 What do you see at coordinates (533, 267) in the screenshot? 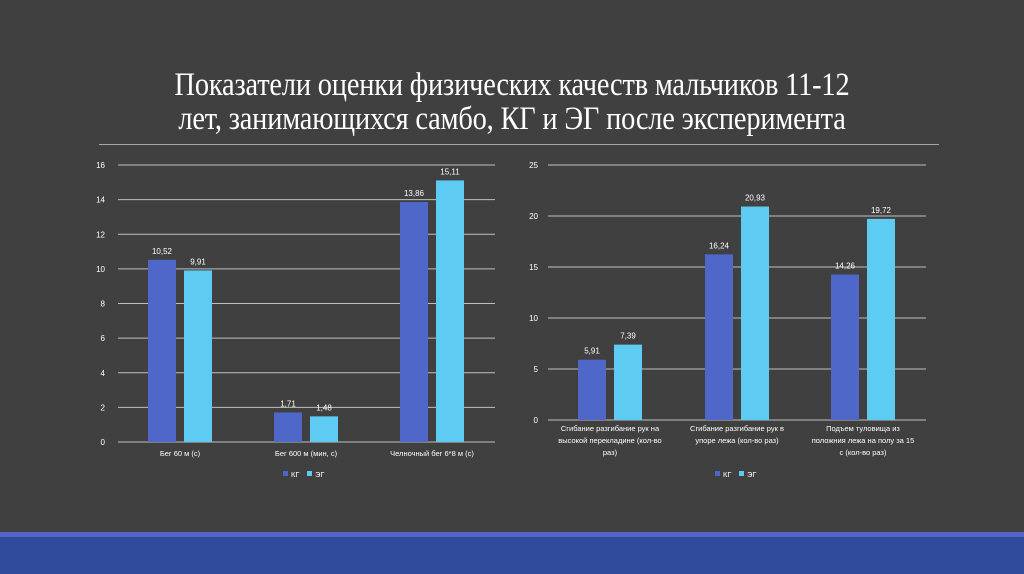
I see `y-tick-label: 15` at bounding box center [533, 267].